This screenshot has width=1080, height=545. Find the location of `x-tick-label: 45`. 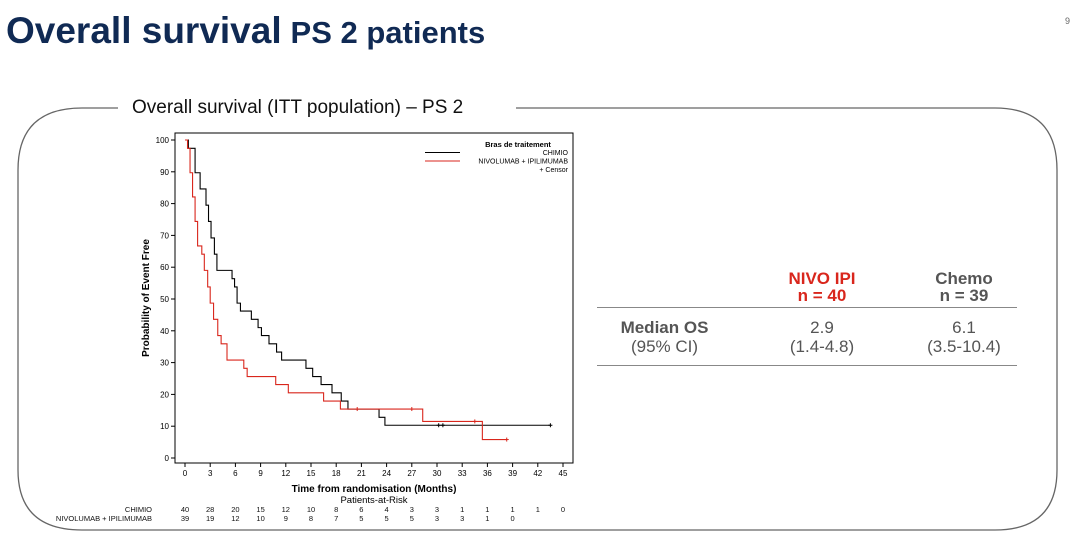

x-tick-label: 45 is located at coordinates (563, 473).